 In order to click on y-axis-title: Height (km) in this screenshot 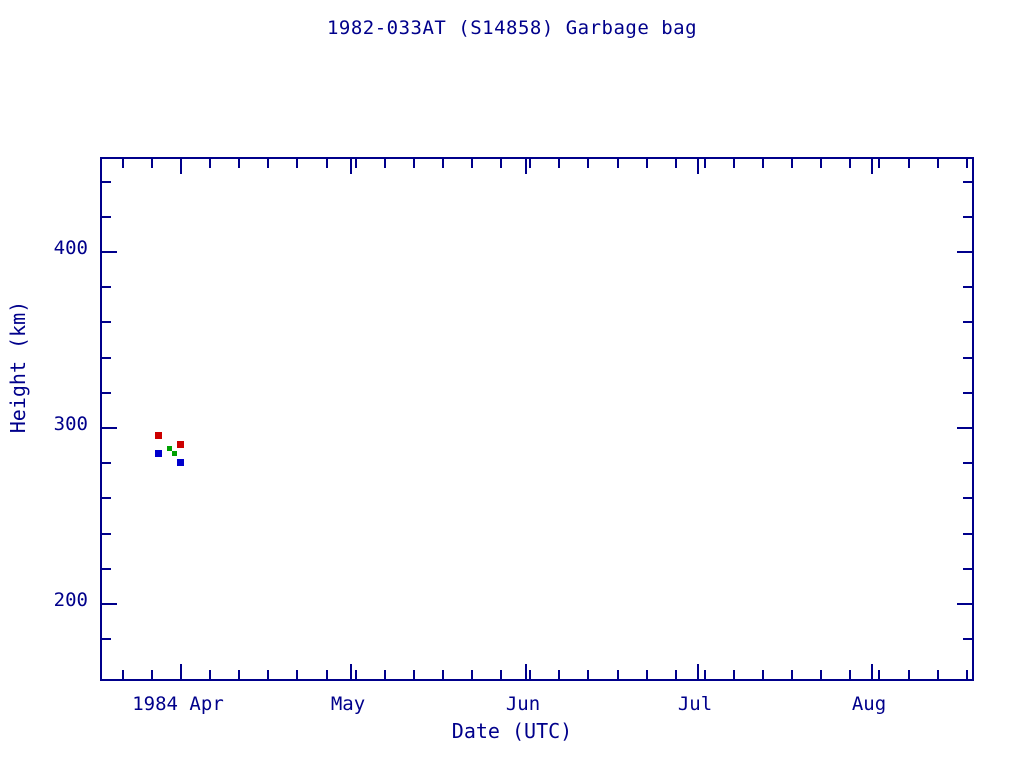, I will do `click(18, 367)`.